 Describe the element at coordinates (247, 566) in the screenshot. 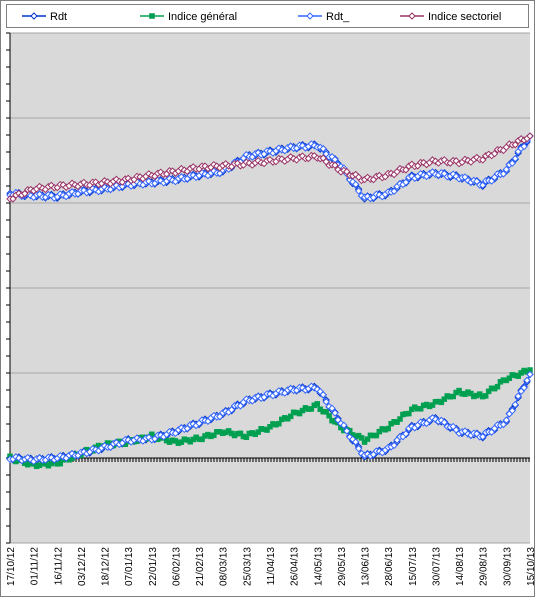

I see `x-tick-label: 25/03/13` at that location.